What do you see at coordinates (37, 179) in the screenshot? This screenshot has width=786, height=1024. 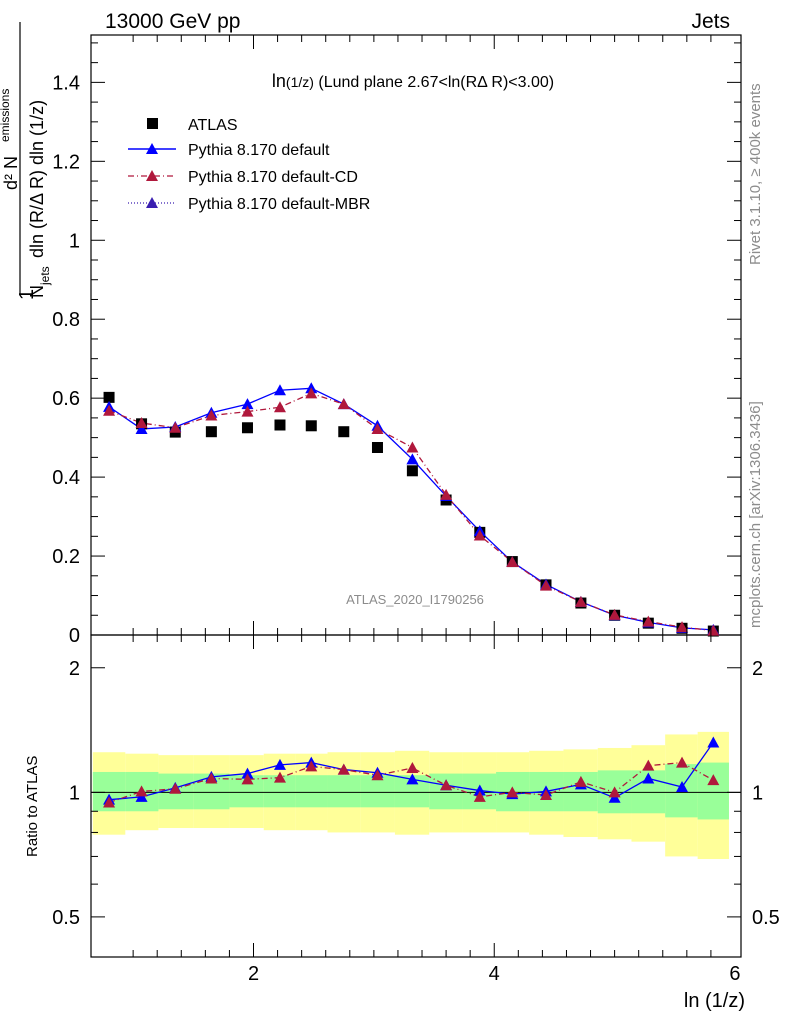 I see `y-label-rest: dln (R/Δ R) dln (1/z)` at bounding box center [37, 179].